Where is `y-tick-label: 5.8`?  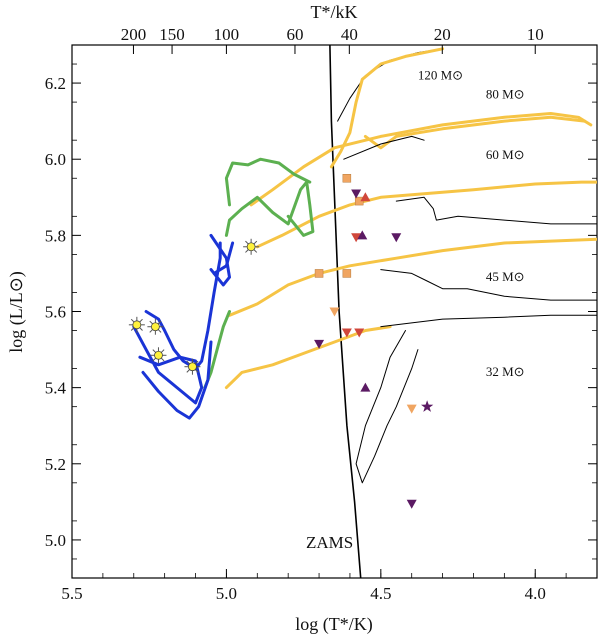
y-tick-label: 5.8 is located at coordinates (55, 235).